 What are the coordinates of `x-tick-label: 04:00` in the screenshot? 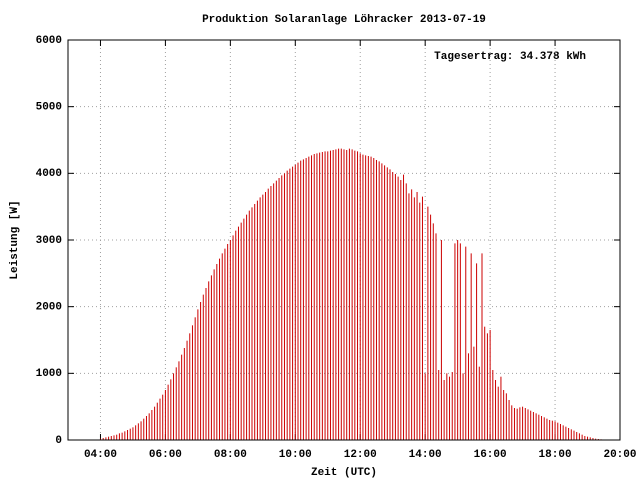 It's located at (100, 455).